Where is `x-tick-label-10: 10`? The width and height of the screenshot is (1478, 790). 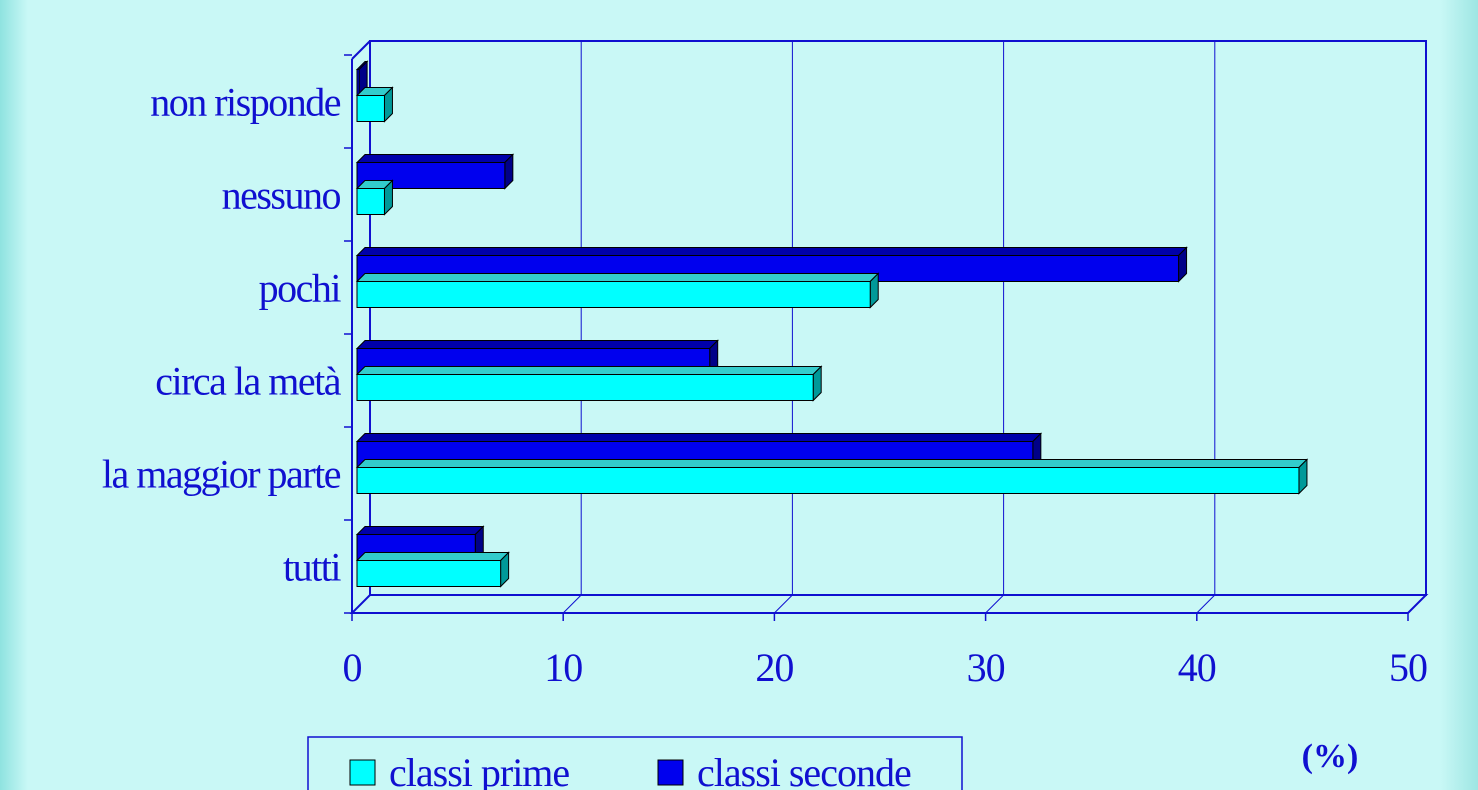
x-tick-label-10: 10 is located at coordinates (563, 667).